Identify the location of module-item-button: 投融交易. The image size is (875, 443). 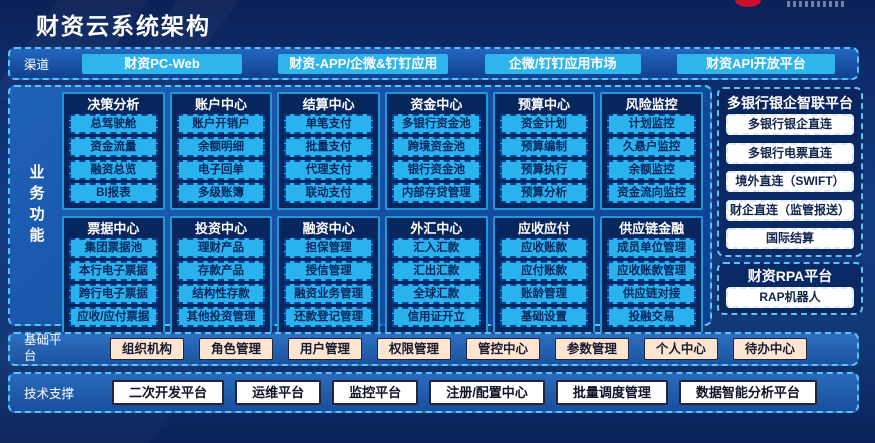
(651, 317).